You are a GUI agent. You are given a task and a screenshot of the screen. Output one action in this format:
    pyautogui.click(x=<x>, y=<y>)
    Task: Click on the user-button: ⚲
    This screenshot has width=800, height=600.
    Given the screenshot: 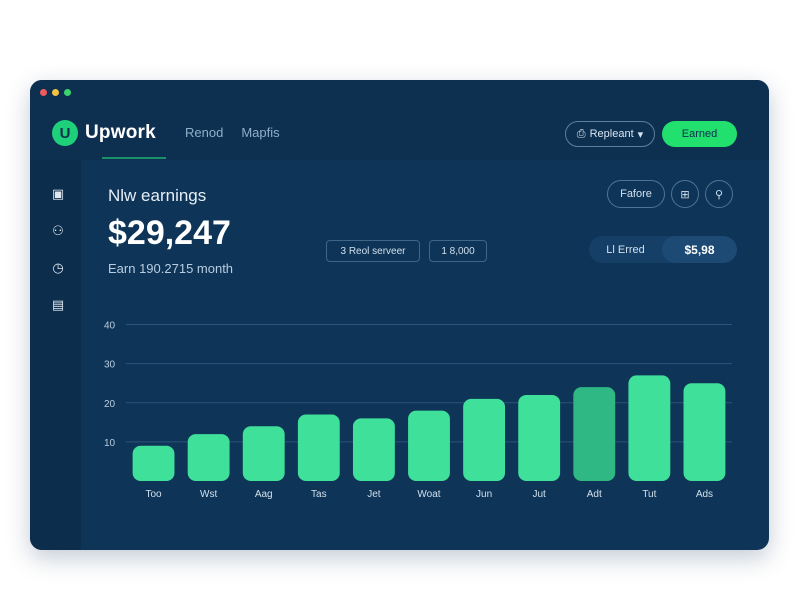 What is the action you would take?
    pyautogui.click(x=719, y=194)
    